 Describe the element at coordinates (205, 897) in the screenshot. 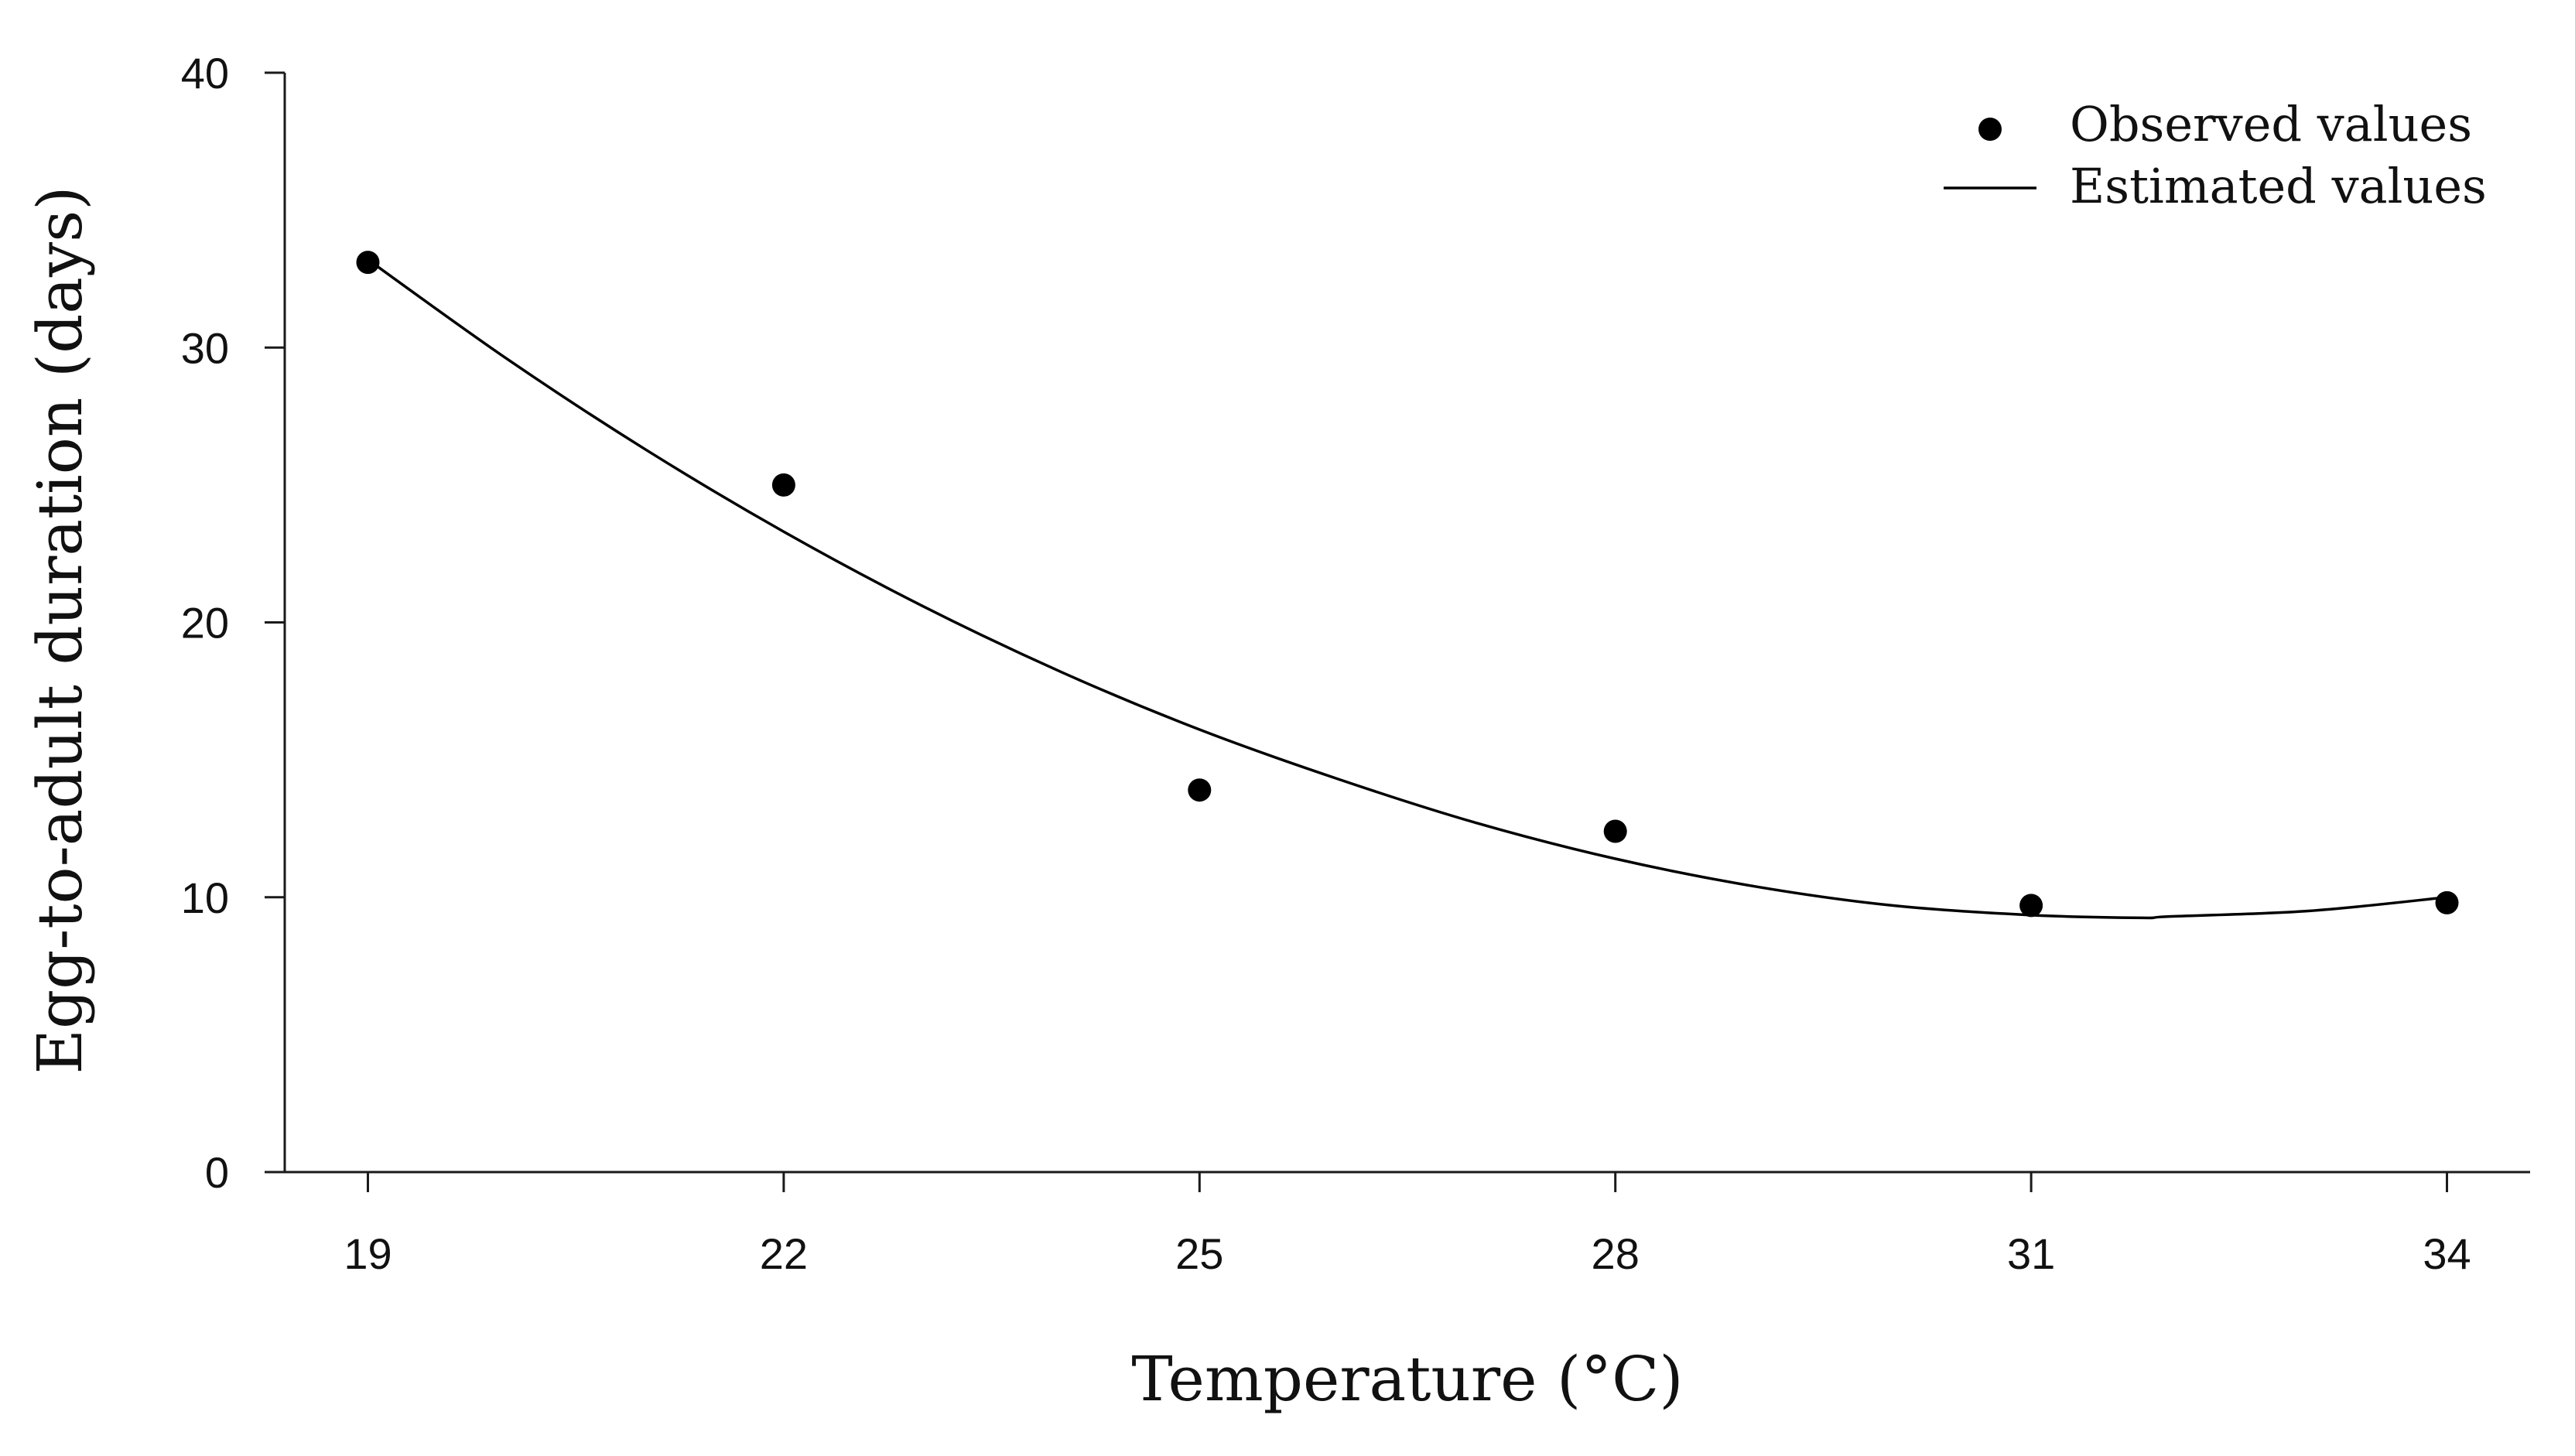

I see `y-tick-label-10: 10` at that location.